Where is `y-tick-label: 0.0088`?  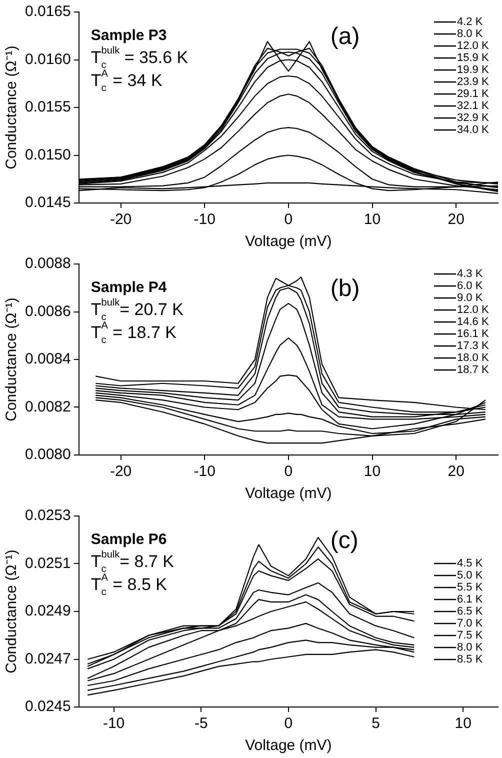 y-tick-label: 0.0088 is located at coordinates (47, 263).